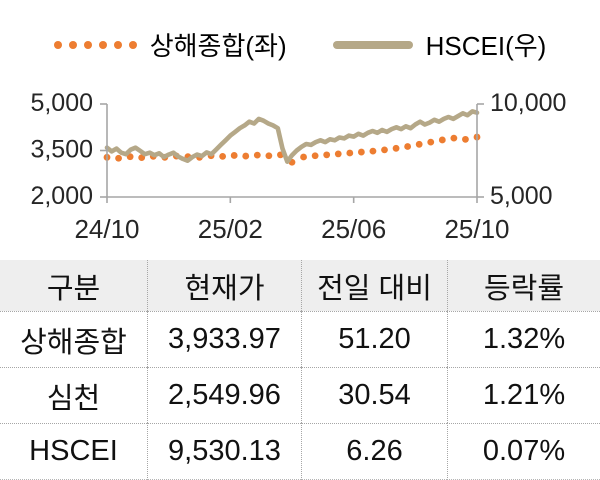  I want to click on legend-label-hscei: HSCEI(우), so click(486, 46).